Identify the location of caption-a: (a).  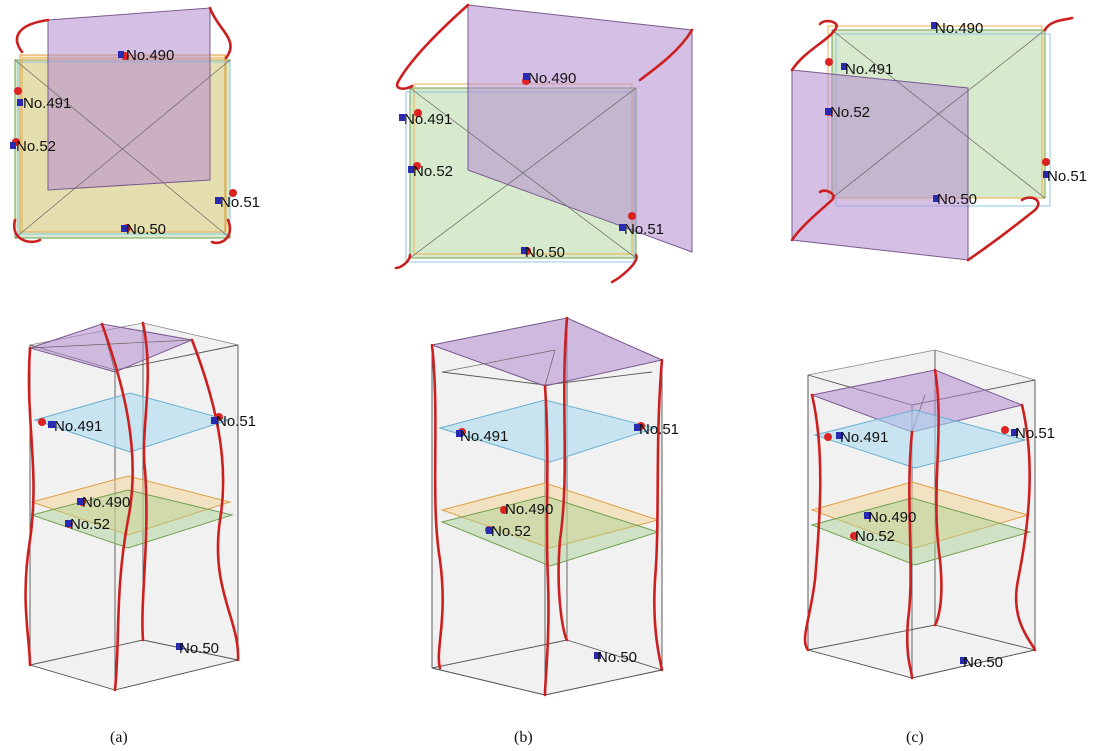
(119, 737).